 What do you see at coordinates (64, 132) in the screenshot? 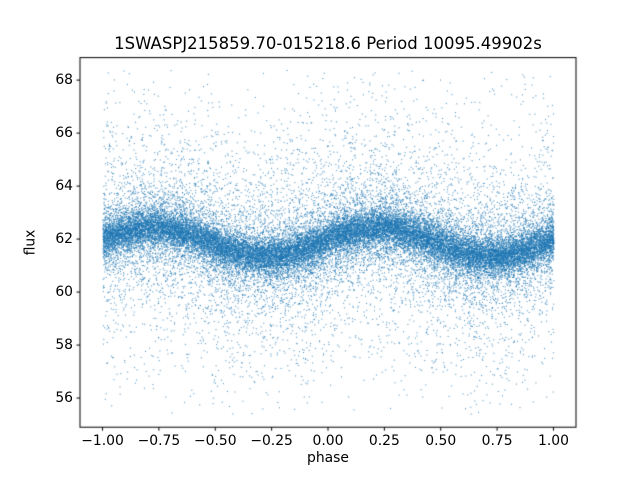
I see `y-tick-label: 66` at bounding box center [64, 132].